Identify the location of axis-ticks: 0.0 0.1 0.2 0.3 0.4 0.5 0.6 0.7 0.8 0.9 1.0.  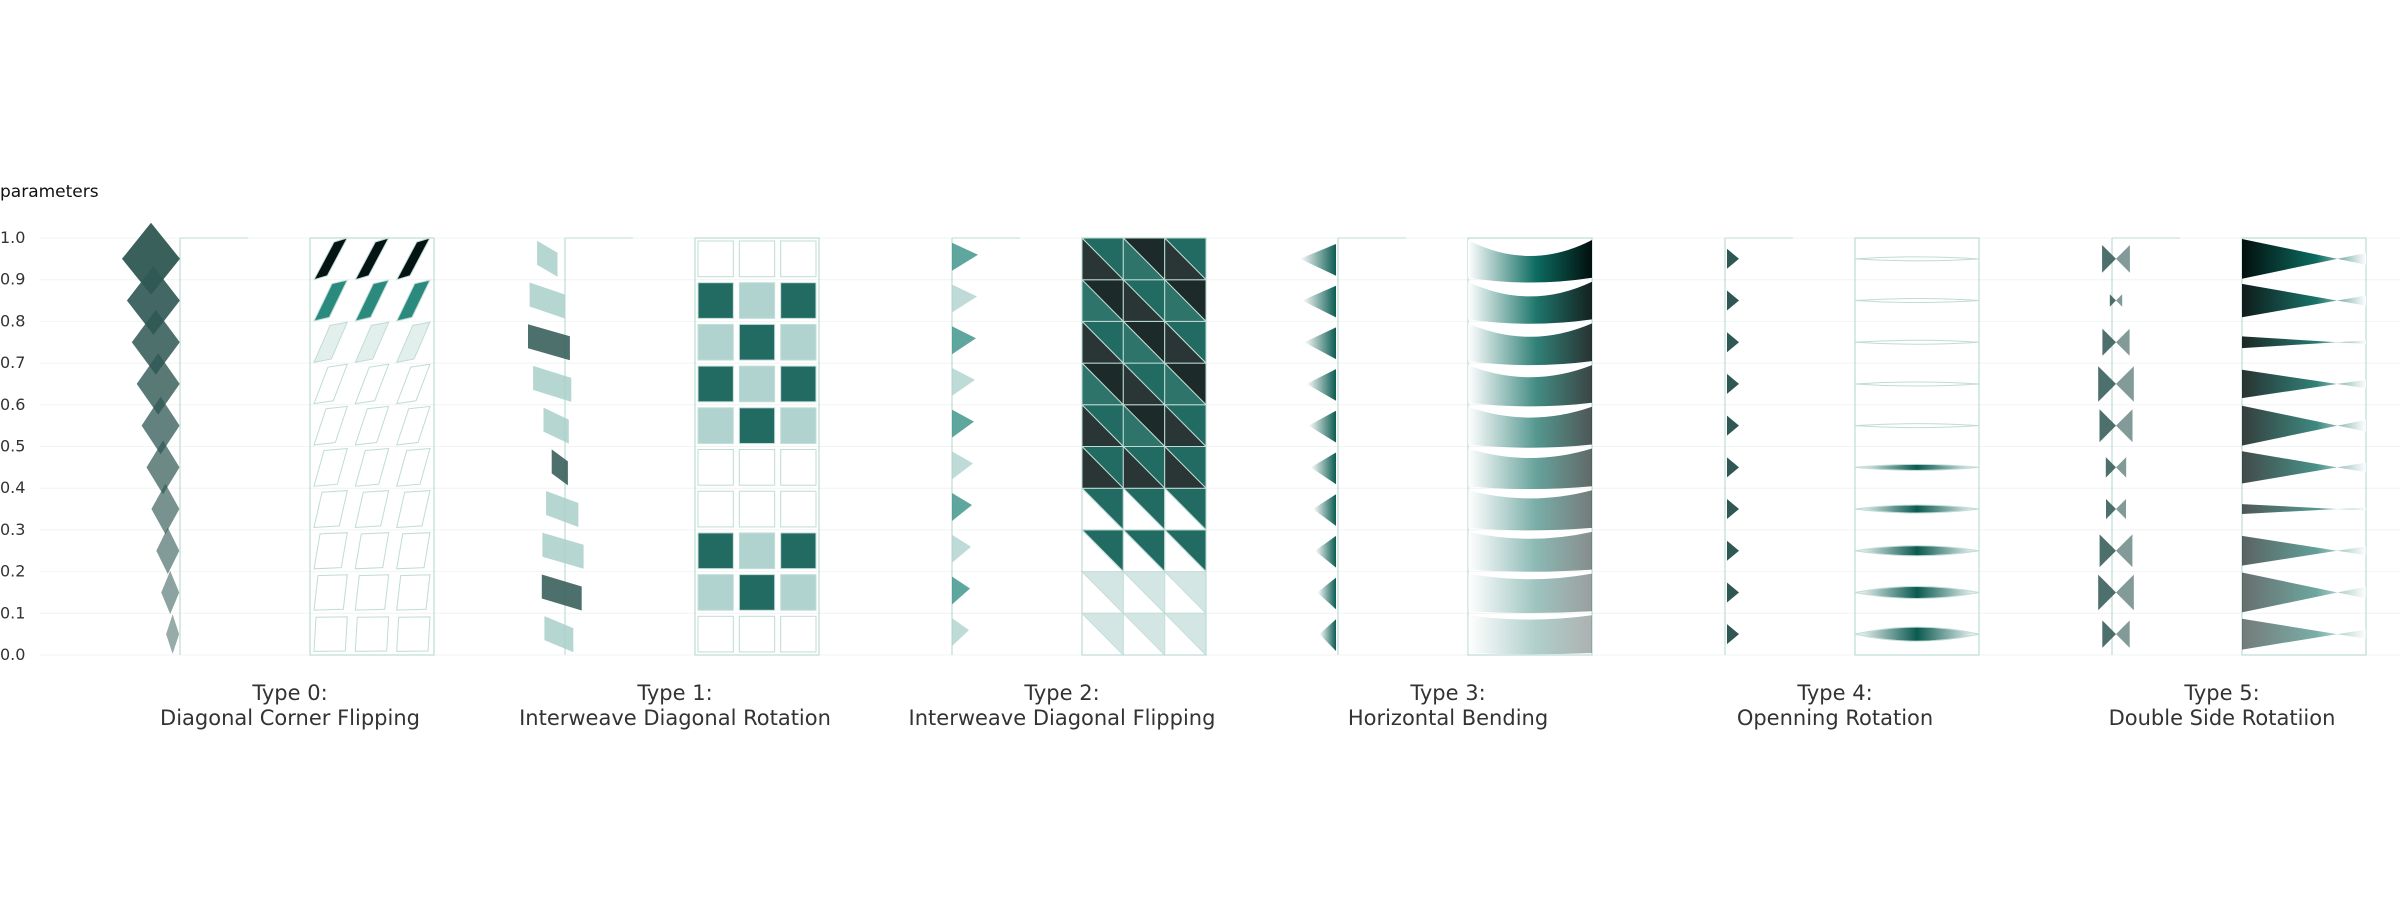
(12, 446).